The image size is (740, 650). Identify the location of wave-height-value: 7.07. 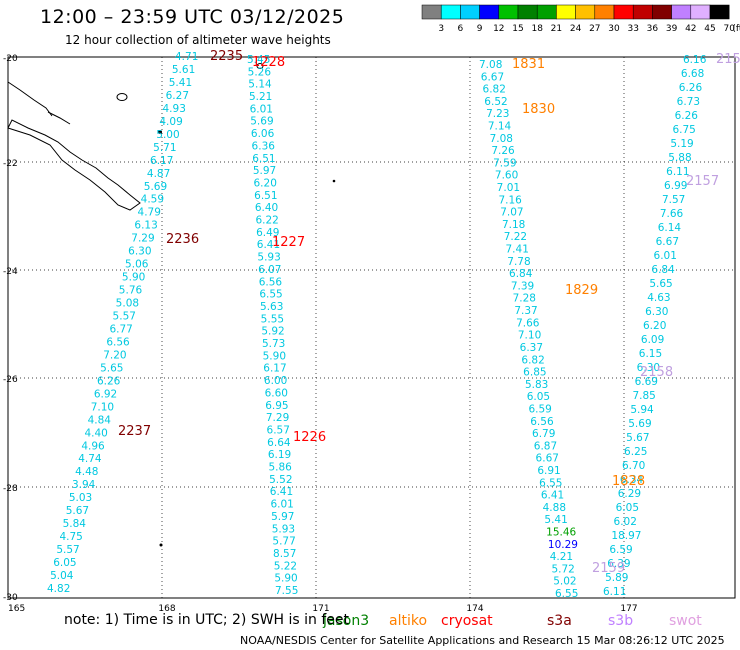
(511, 213).